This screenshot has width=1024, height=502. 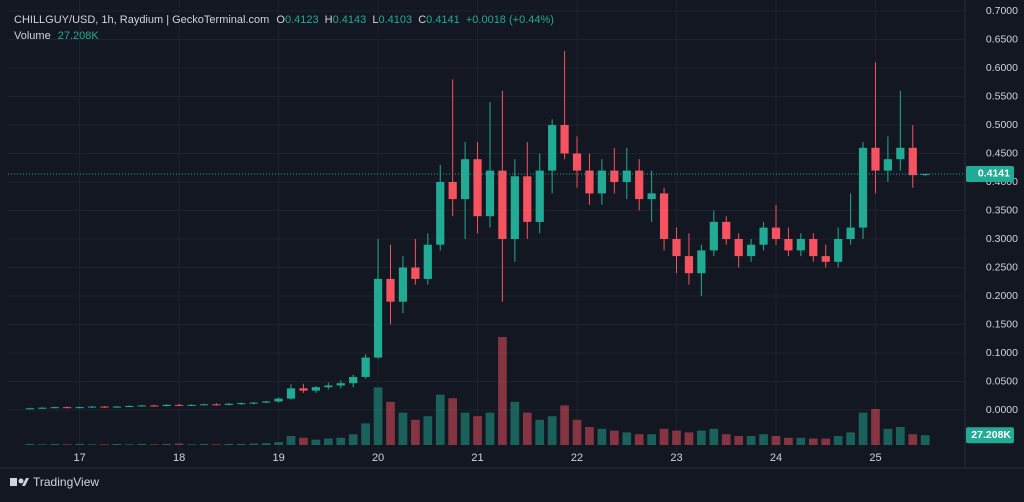 I want to click on brand: TradingView, so click(x=54, y=482).